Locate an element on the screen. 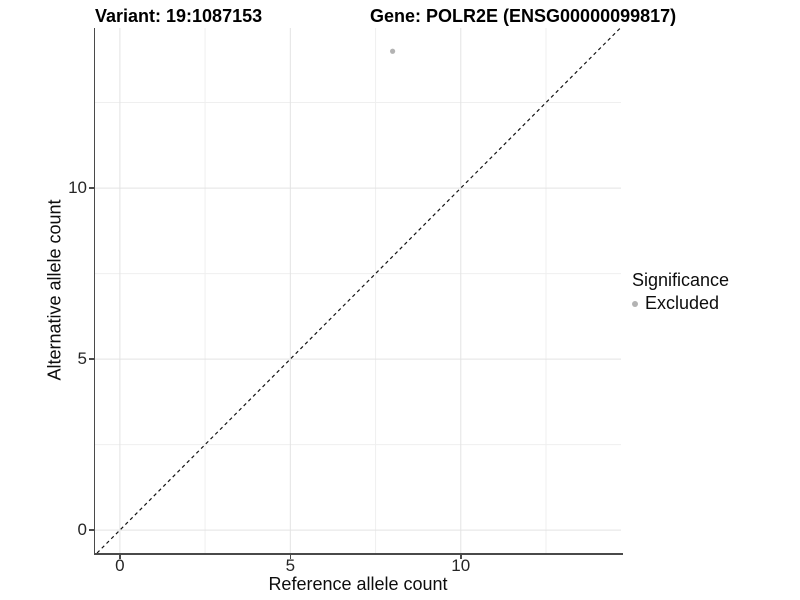  x-tick-label: 0 is located at coordinates (120, 565).